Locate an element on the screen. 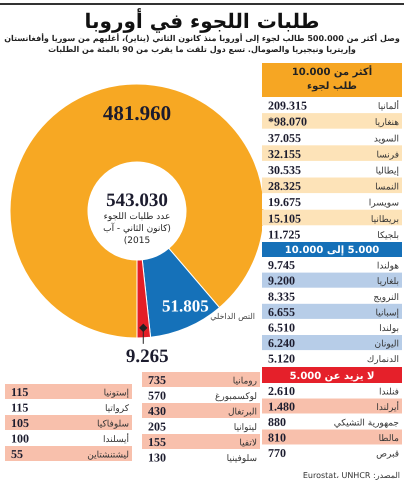 The image size is (404, 484). data-label: 9.265 is located at coordinates (147, 356).